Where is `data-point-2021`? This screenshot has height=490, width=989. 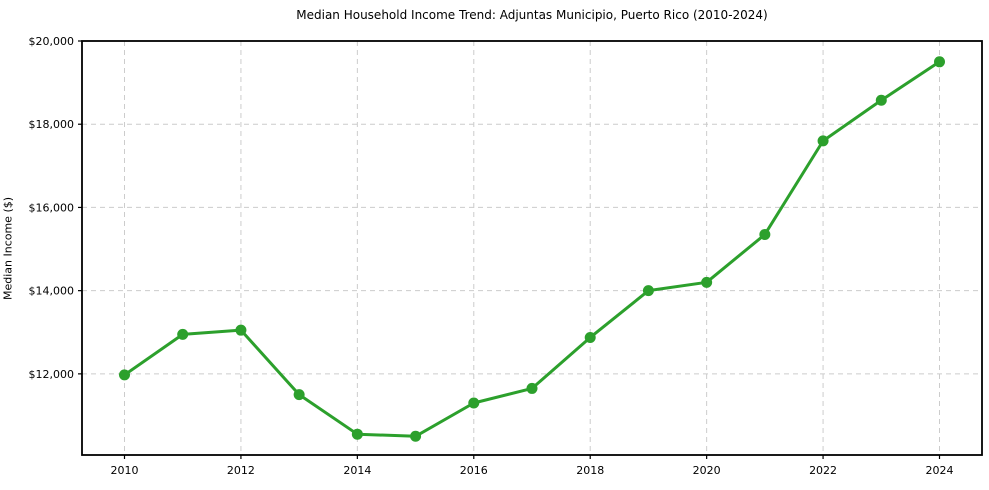 data-point-2021 is located at coordinates (765, 234).